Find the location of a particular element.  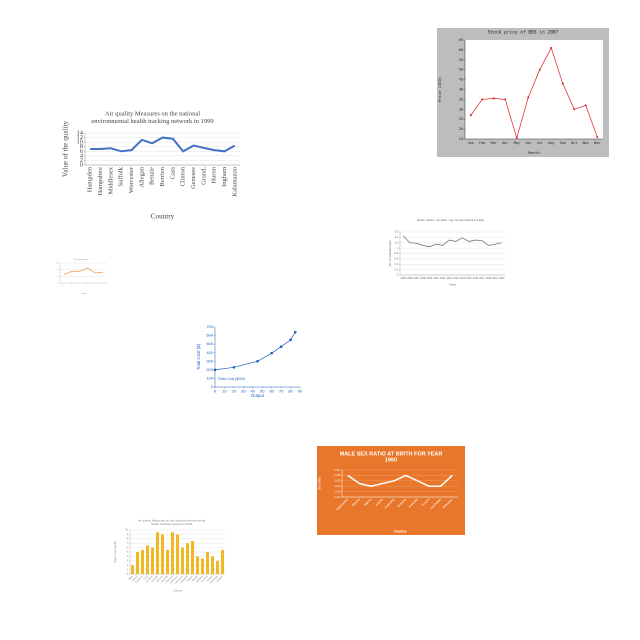

y-tick-label: 200 is located at coordinates (209, 369).